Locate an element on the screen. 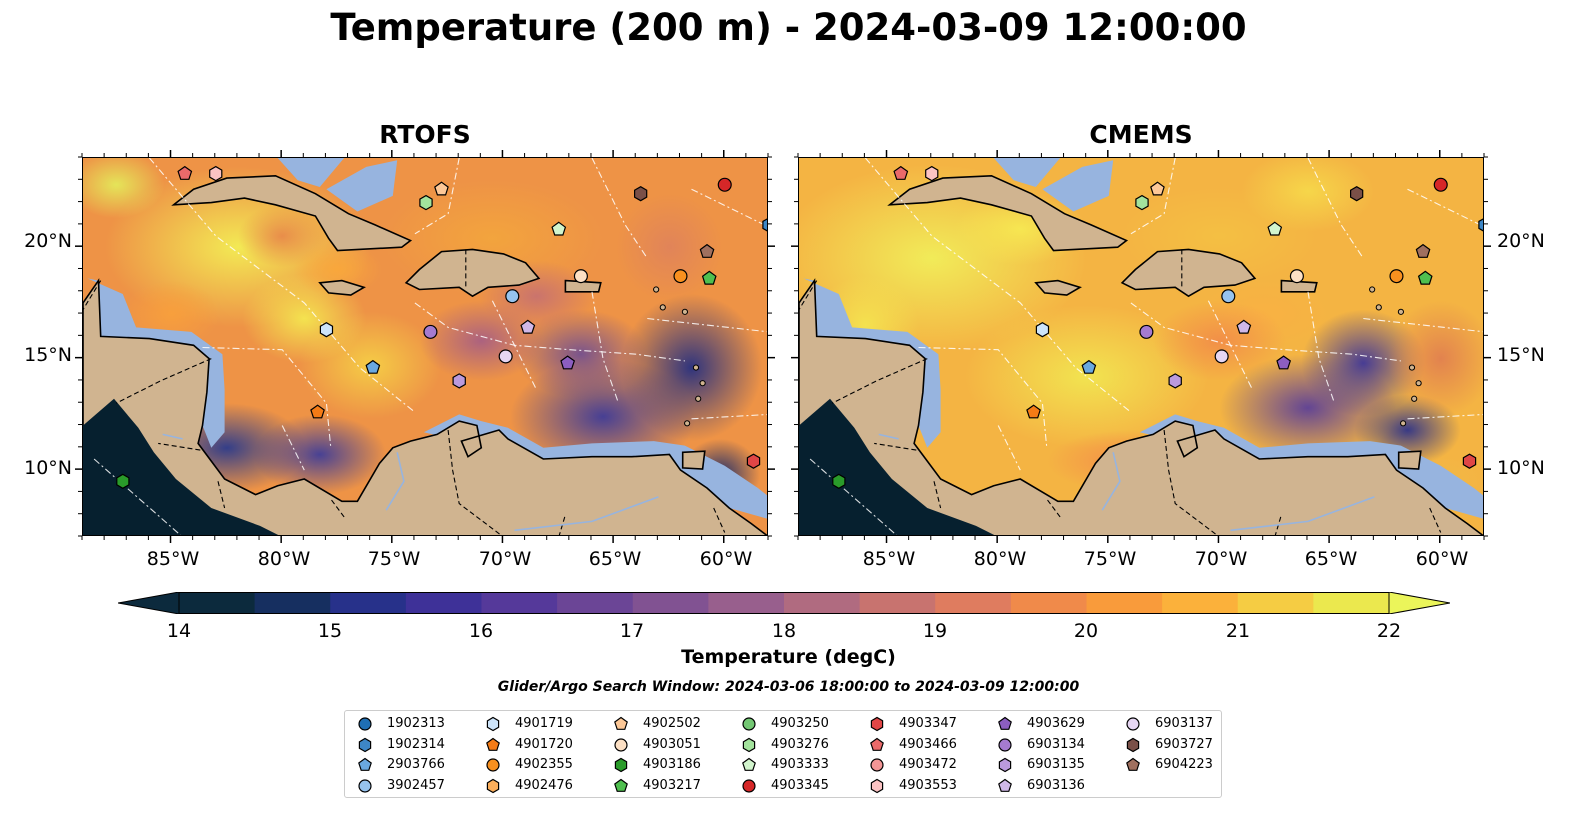 The width and height of the screenshot is (1577, 827). trinidad-island is located at coordinates (693, 460).